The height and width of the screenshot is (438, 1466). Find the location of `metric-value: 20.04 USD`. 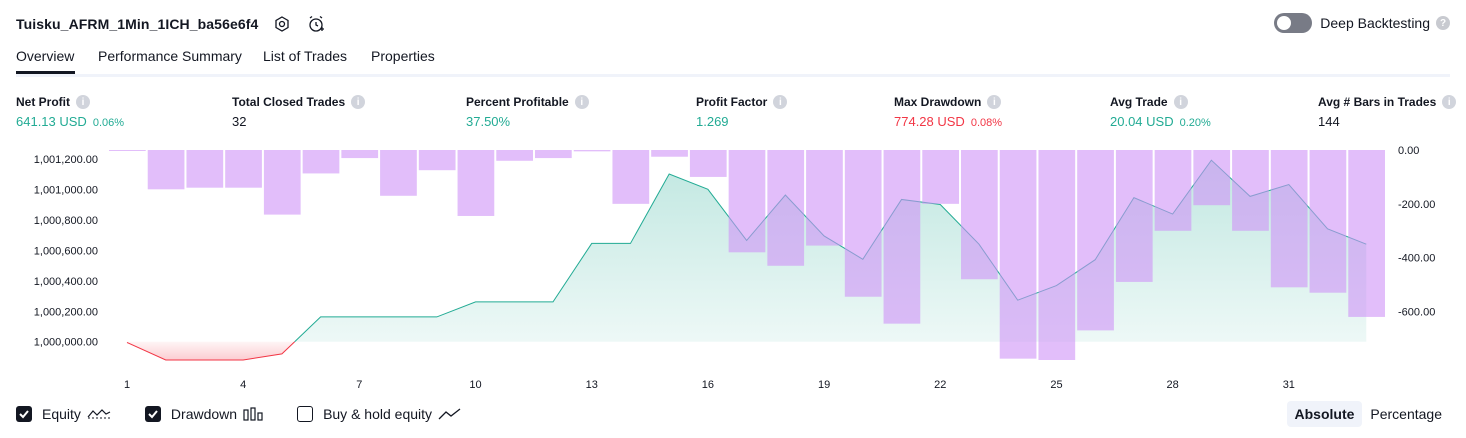

metric-value: 20.04 USD is located at coordinates (1142, 121).